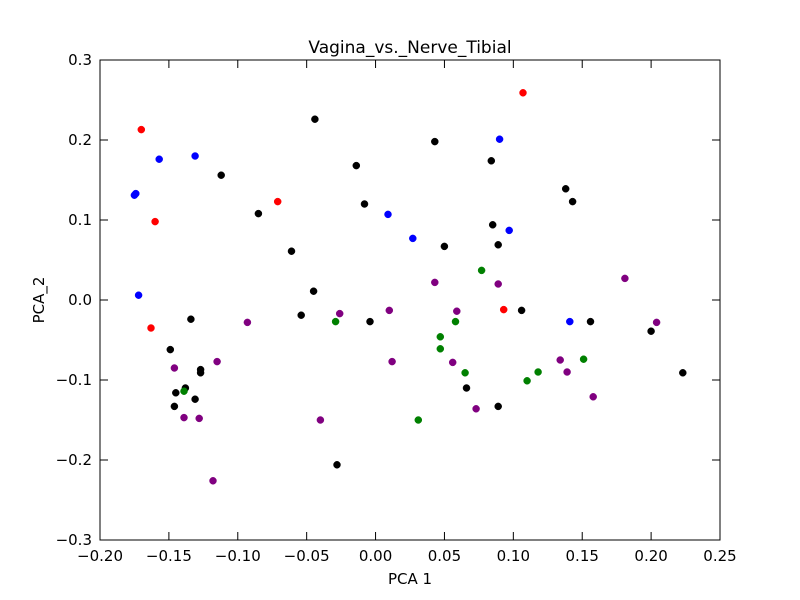 The image size is (800, 600). I want to click on y-tick-label: 0.0, so click(80, 300).